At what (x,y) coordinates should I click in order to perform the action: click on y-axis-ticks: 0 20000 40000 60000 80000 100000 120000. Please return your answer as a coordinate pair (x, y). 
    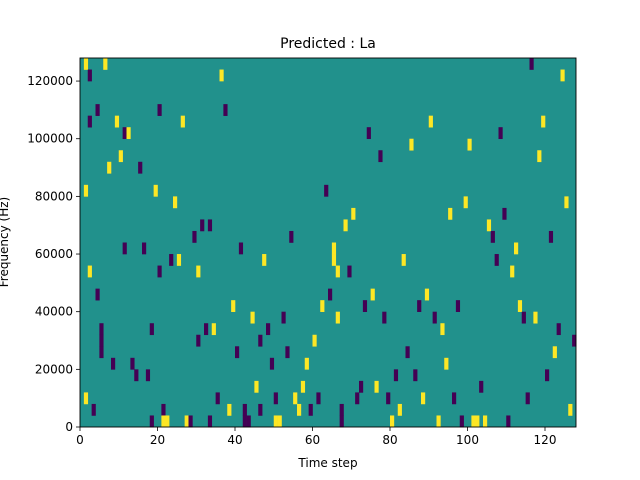
    Looking at the image, I should click on (53, 254).